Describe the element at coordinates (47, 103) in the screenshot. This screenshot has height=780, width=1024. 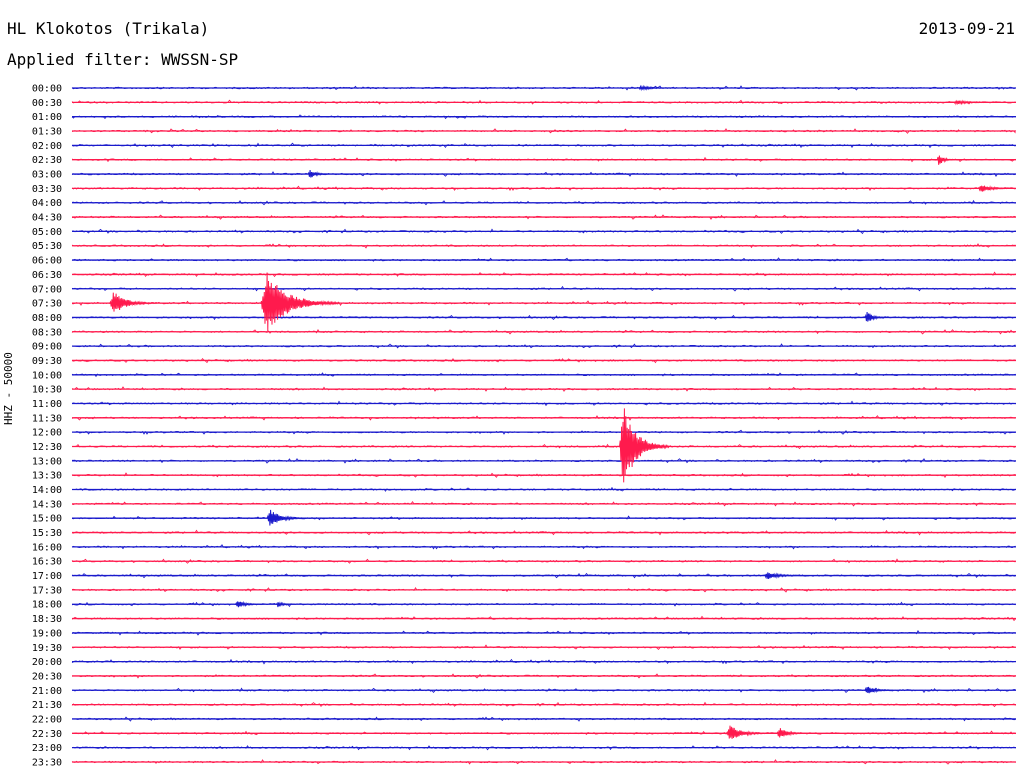
I see `time-tick-label: 00:30` at that location.